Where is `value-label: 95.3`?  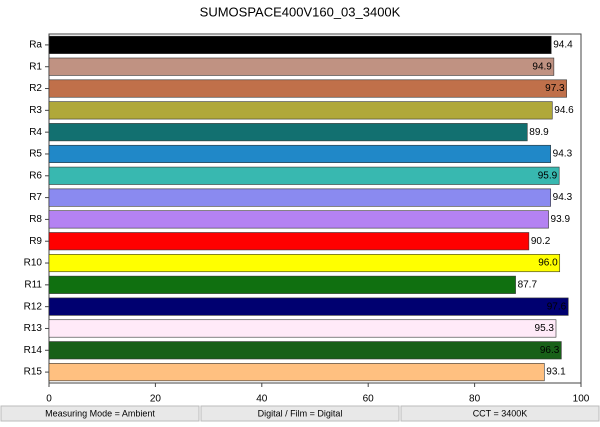 value-label: 95.3 is located at coordinates (545, 328).